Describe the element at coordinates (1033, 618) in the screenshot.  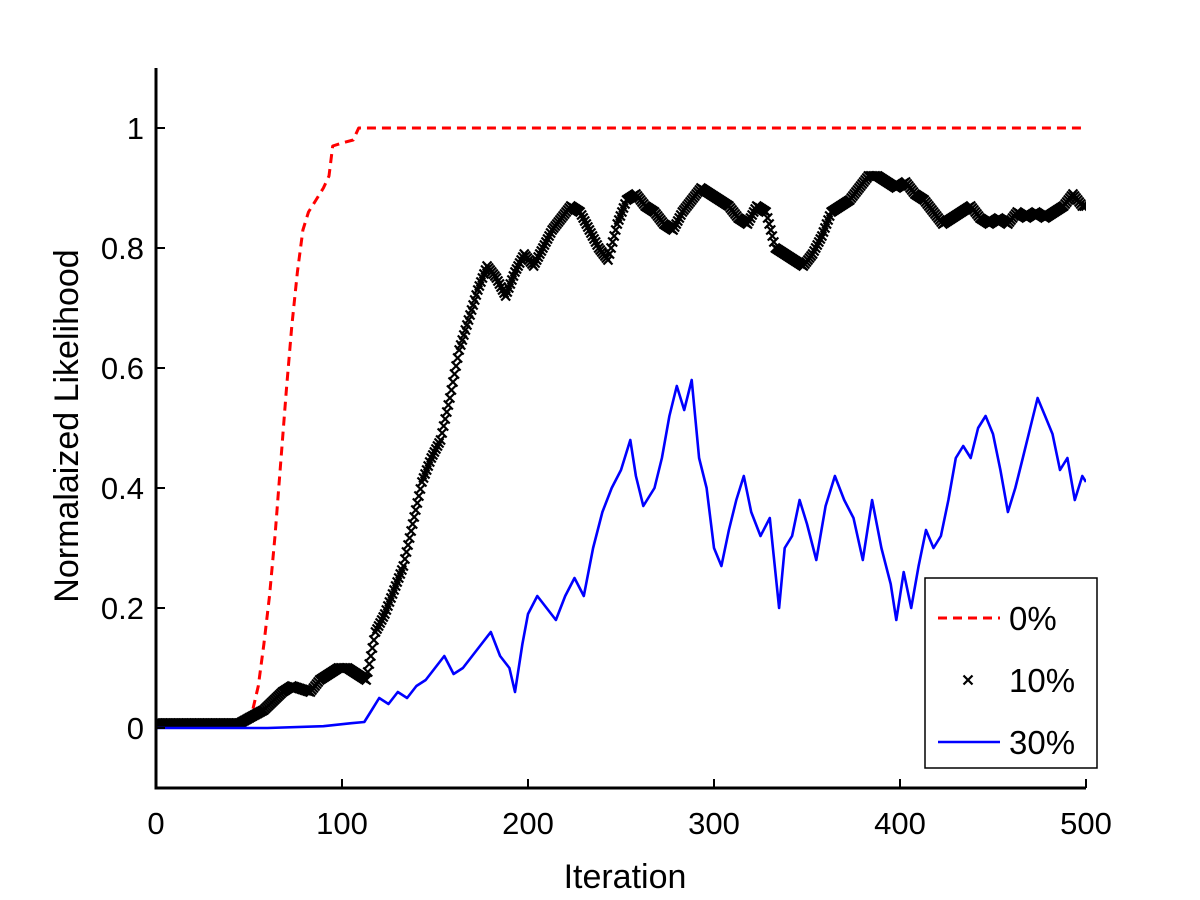
I see `legend-label: 0%` at that location.